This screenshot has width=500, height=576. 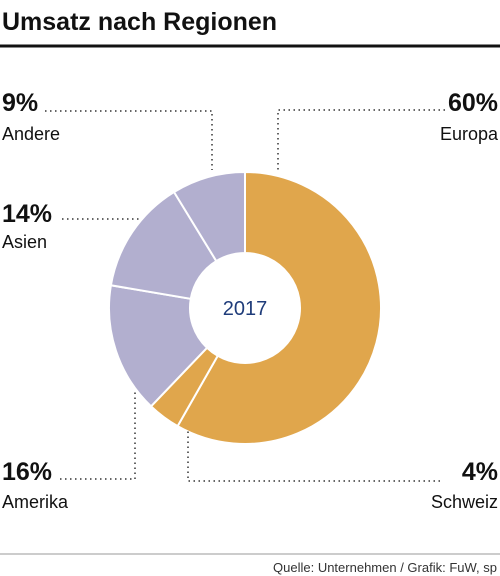 I want to click on source: Quelle: Unternehmen / Grafik: FuW, sp, so click(x=385, y=567).